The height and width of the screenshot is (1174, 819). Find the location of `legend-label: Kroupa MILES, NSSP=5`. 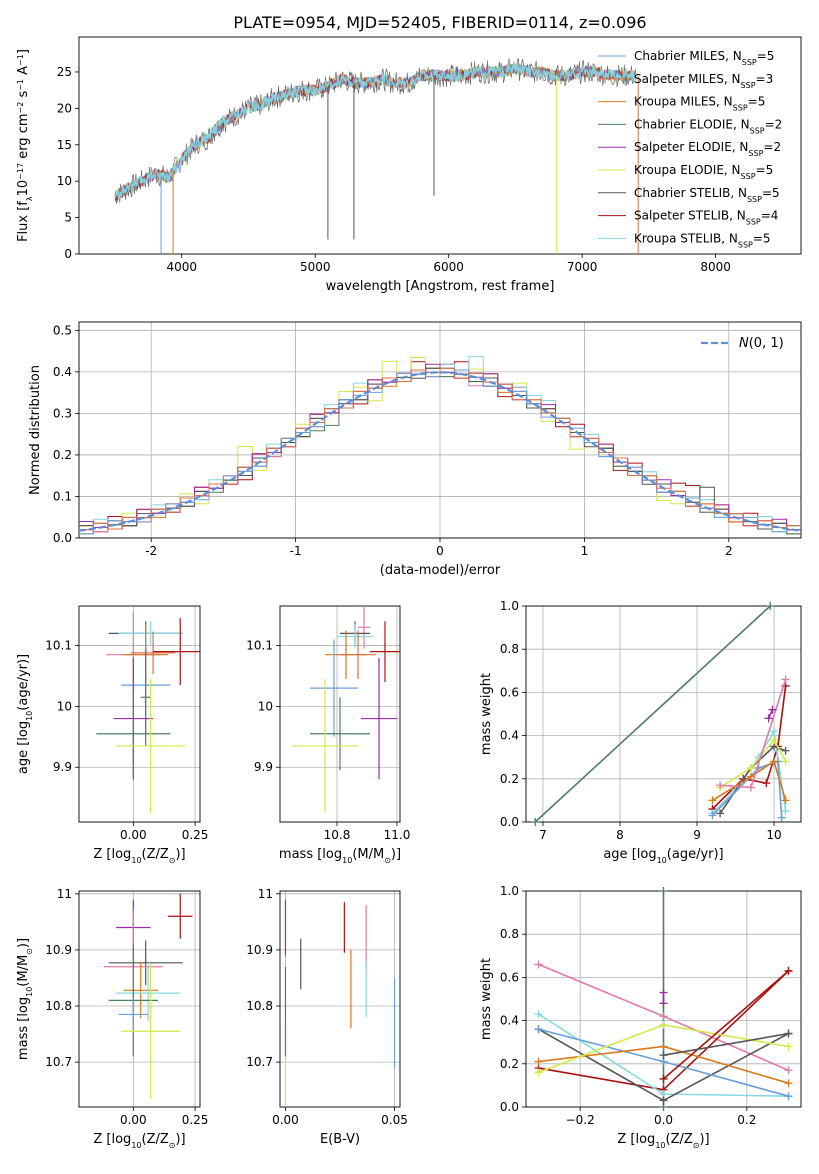

legend-label: Kroupa MILES, NSSP=5 is located at coordinates (699, 104).